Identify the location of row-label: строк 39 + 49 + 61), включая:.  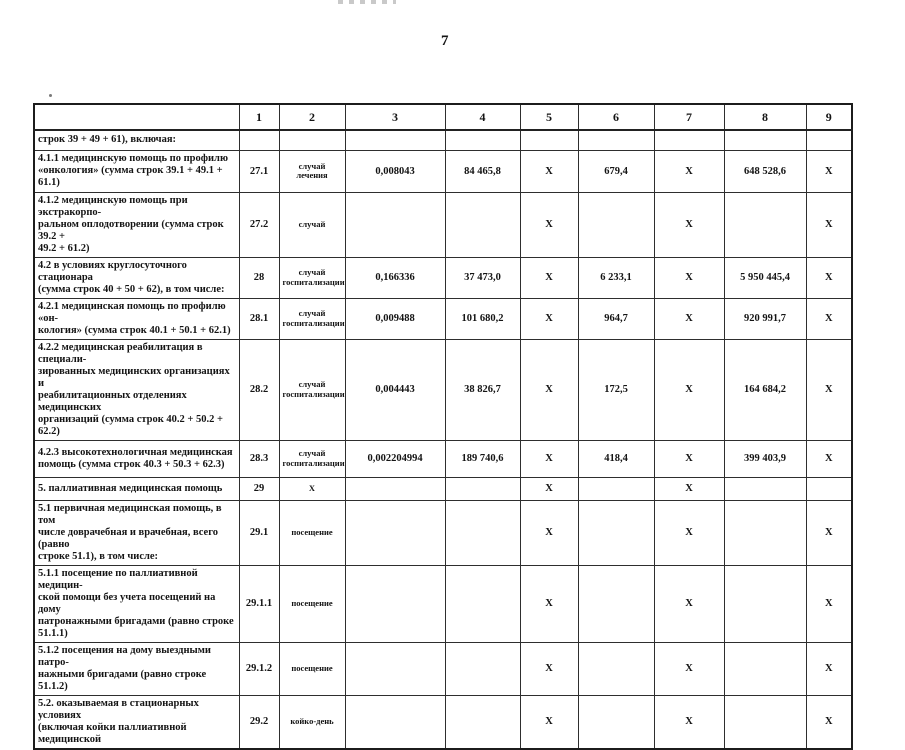
(136, 140).